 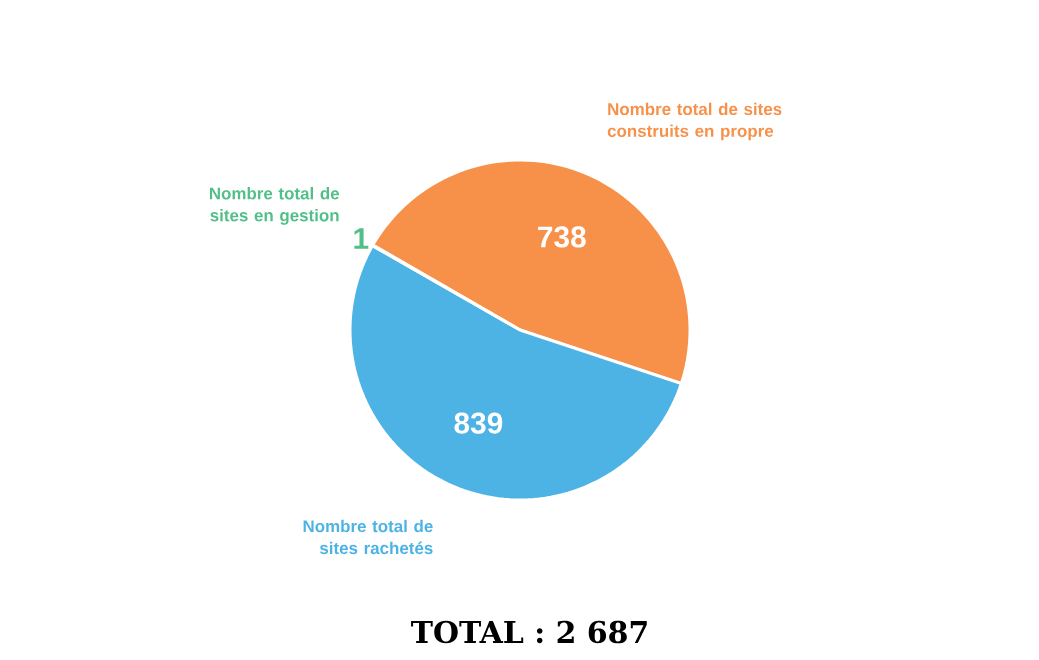 What do you see at coordinates (478, 423) in the screenshot?
I see `data-label: 839` at bounding box center [478, 423].